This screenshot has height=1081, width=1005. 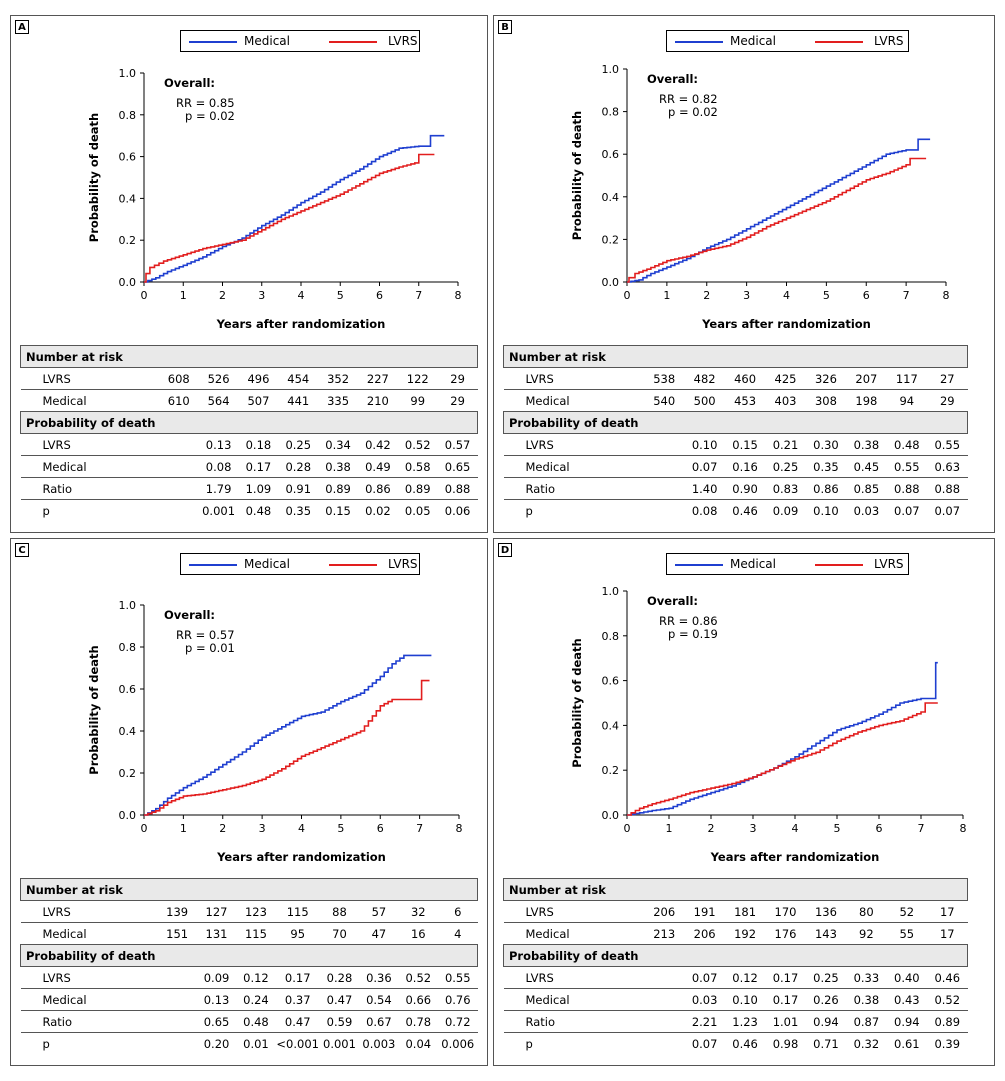 What do you see at coordinates (419, 828) in the screenshot?
I see `x-tick-label: 7` at bounding box center [419, 828].